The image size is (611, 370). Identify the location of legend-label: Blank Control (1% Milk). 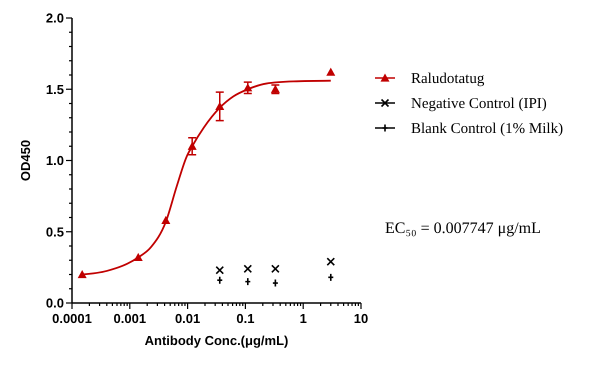
(487, 129).